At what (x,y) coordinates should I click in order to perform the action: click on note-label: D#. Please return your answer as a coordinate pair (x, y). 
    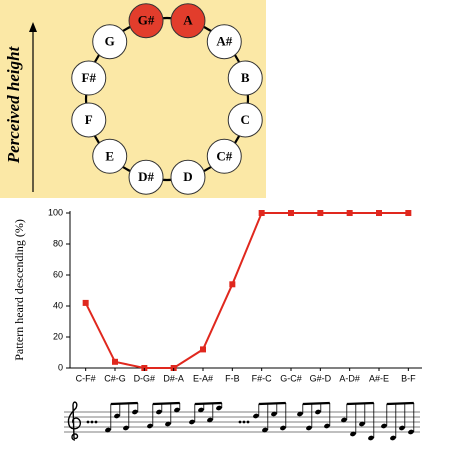
    Looking at the image, I should click on (146, 176).